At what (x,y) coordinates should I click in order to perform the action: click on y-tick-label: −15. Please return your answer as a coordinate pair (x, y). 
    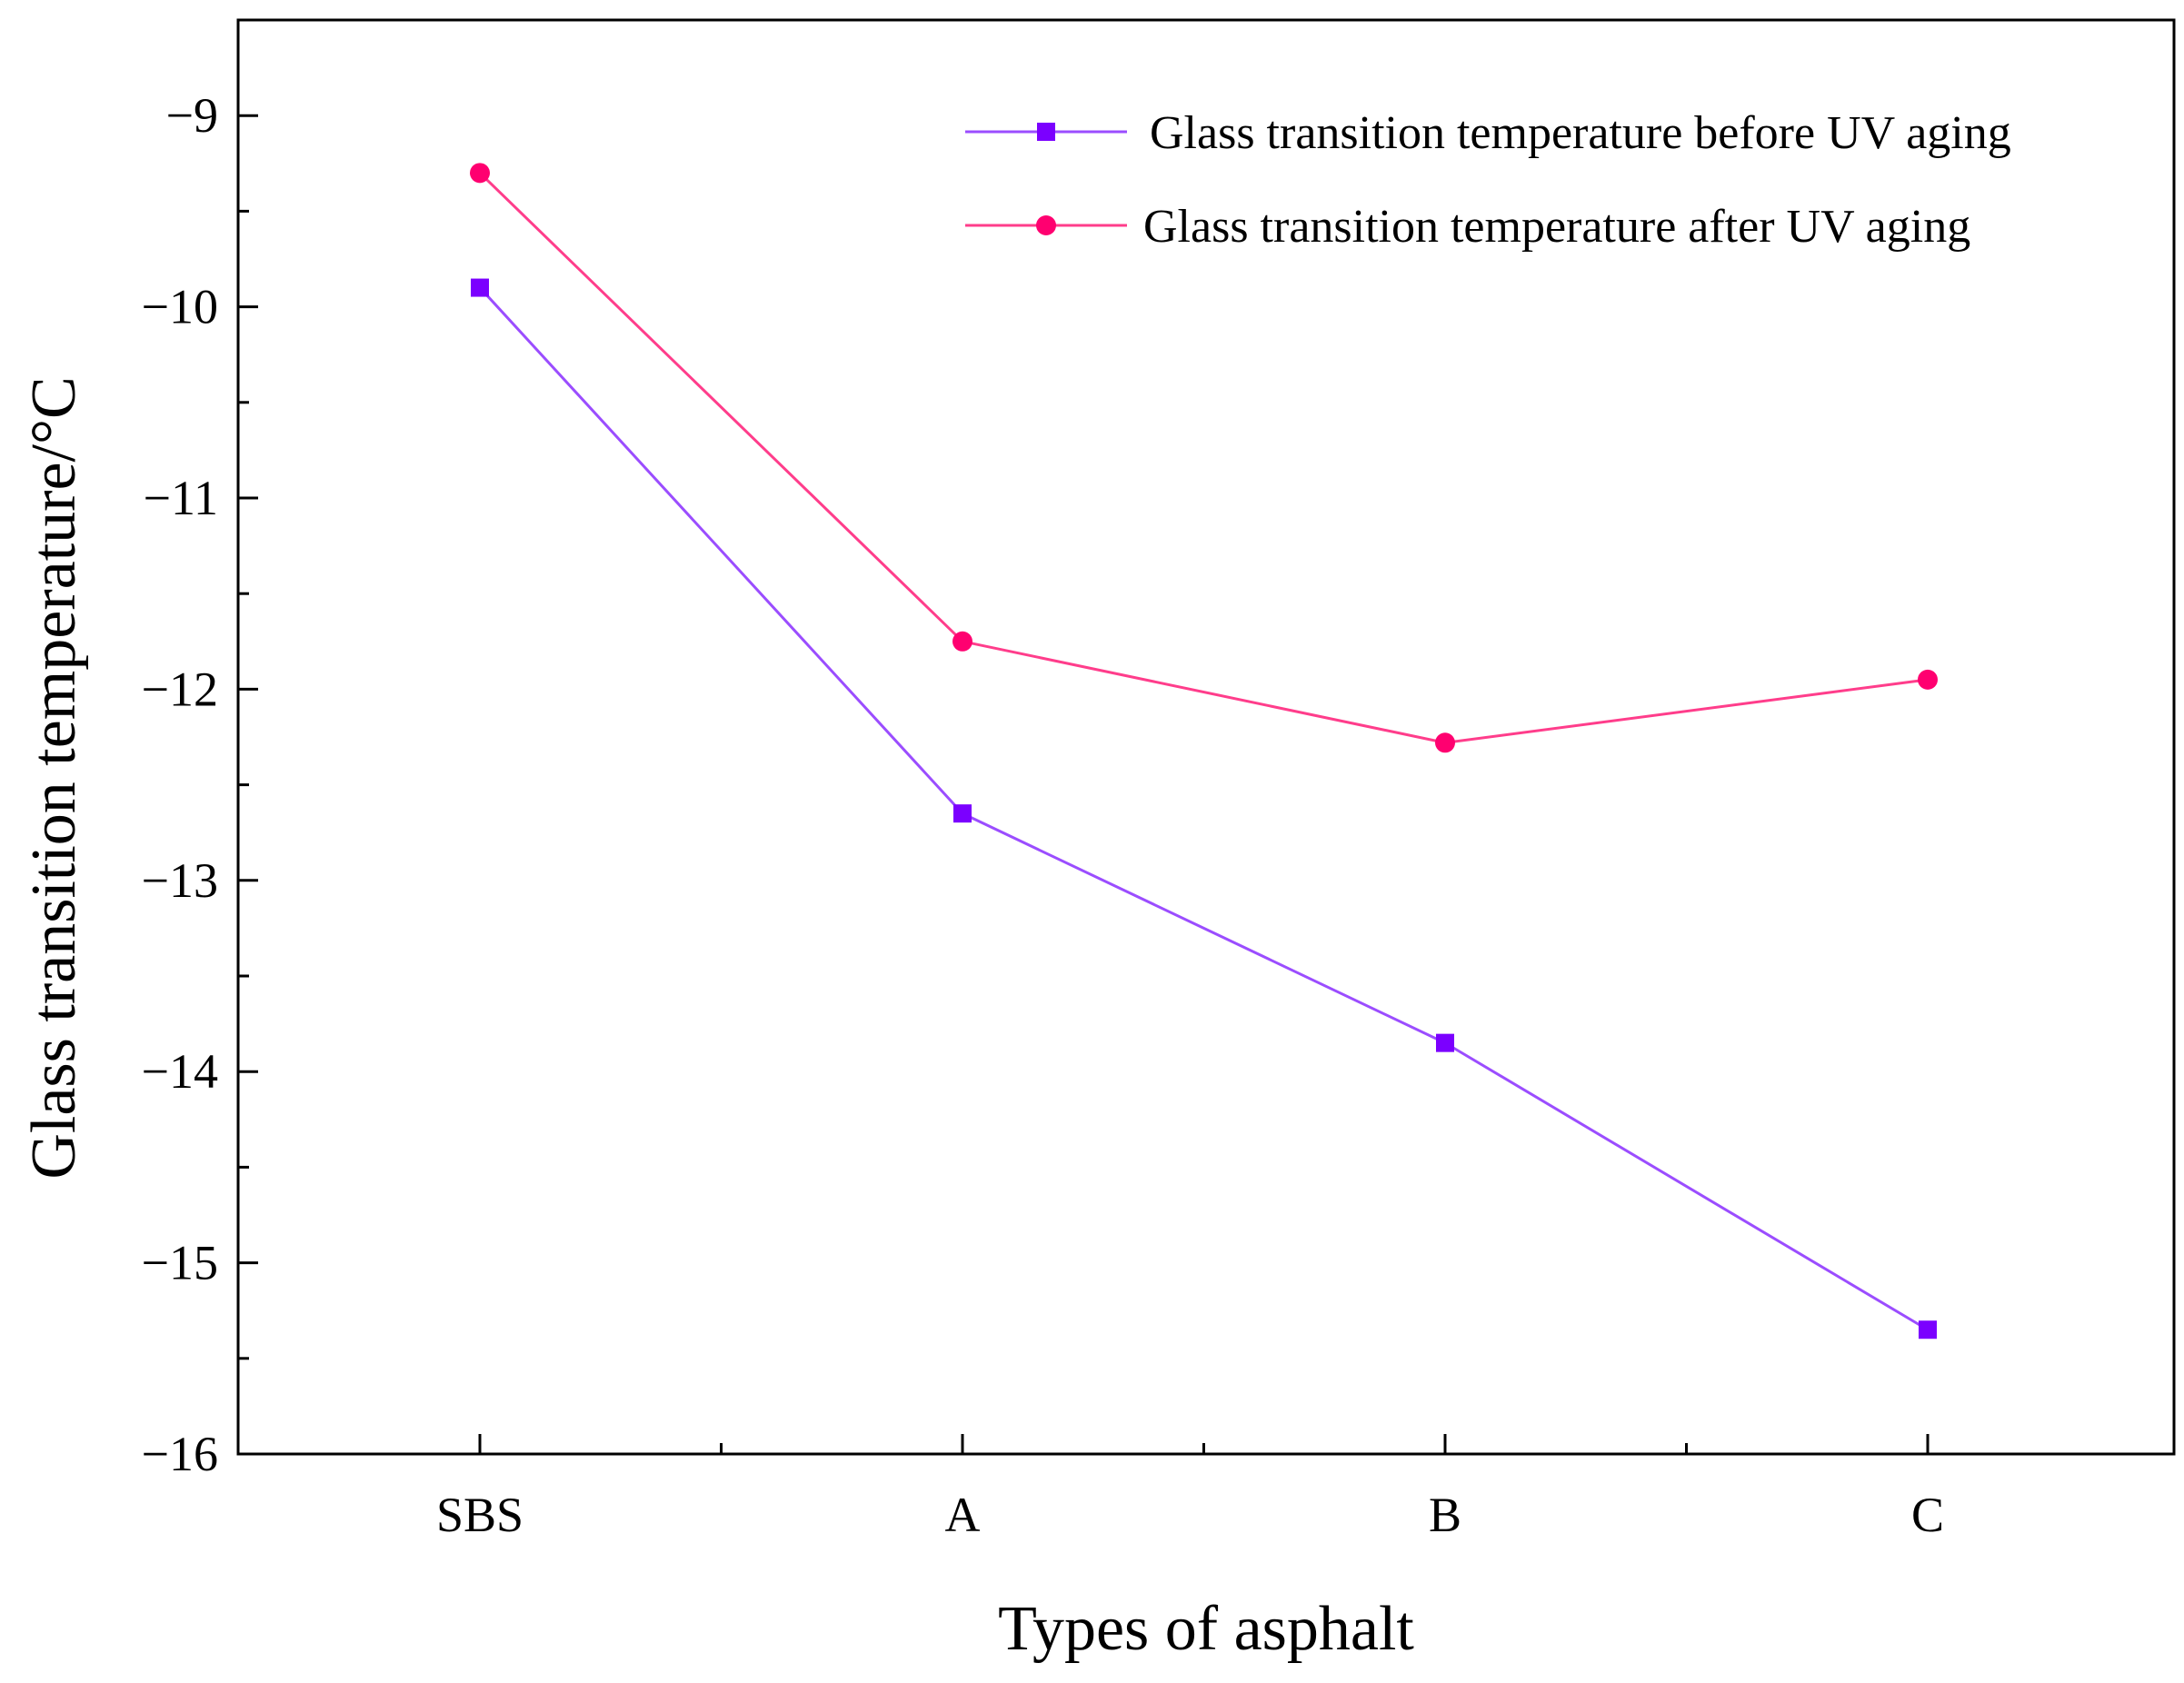
    Looking at the image, I should click on (180, 1263).